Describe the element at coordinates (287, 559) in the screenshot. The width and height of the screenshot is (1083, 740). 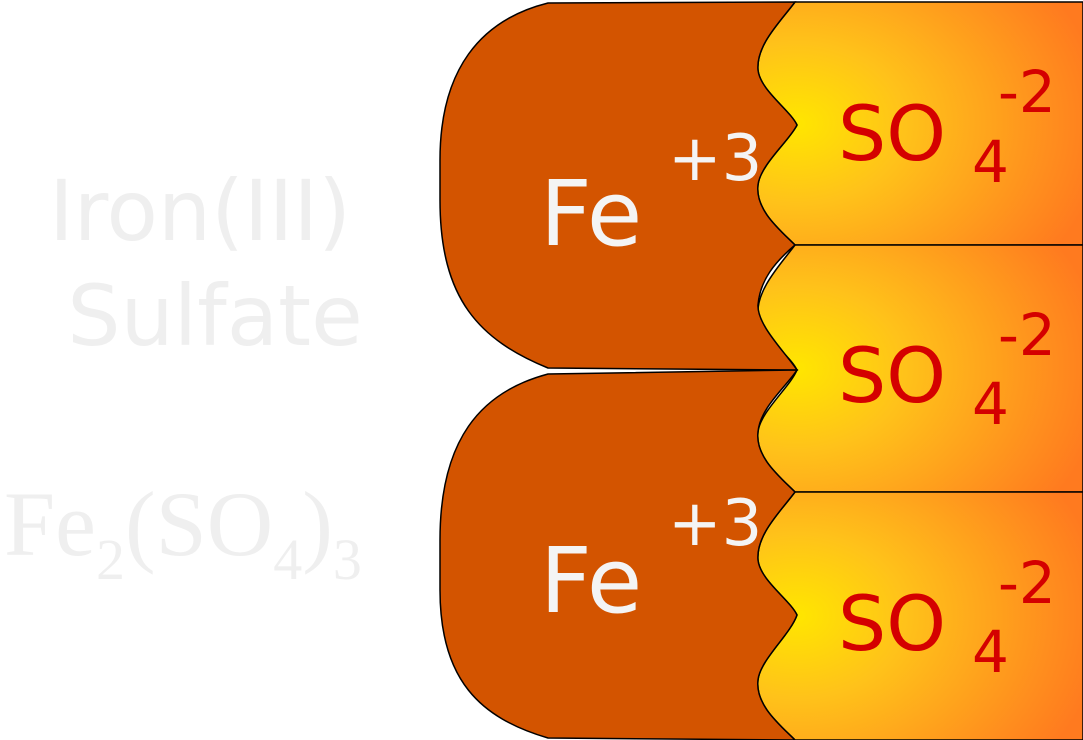
I see `formula-subscript: 4` at that location.